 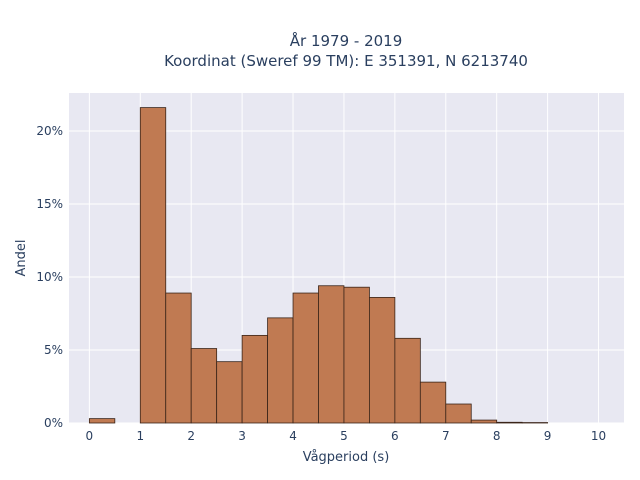 What do you see at coordinates (53, 423) in the screenshot?
I see `y-tick-label: 0%` at bounding box center [53, 423].